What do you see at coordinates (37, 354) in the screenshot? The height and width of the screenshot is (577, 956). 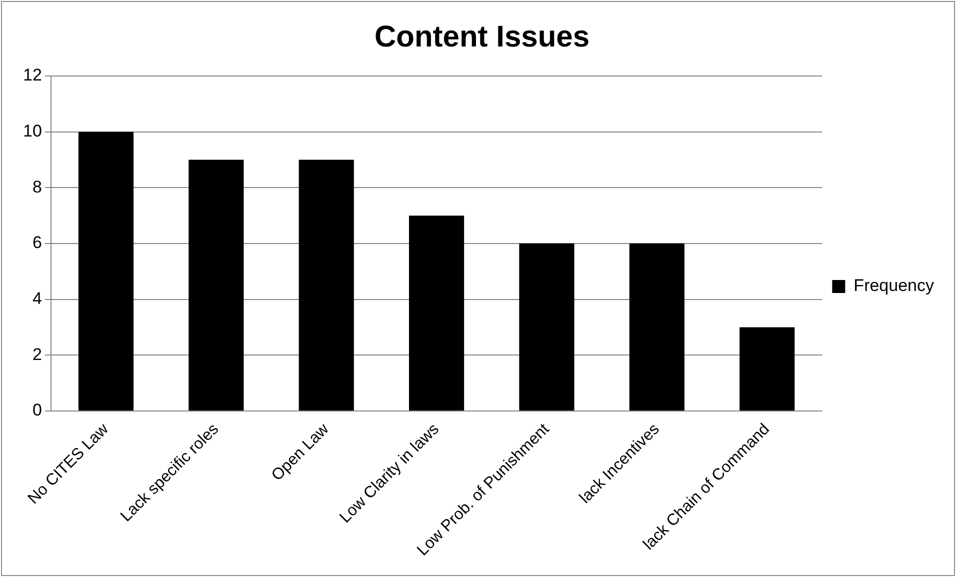 I see `y-tick-label: 2` at bounding box center [37, 354].